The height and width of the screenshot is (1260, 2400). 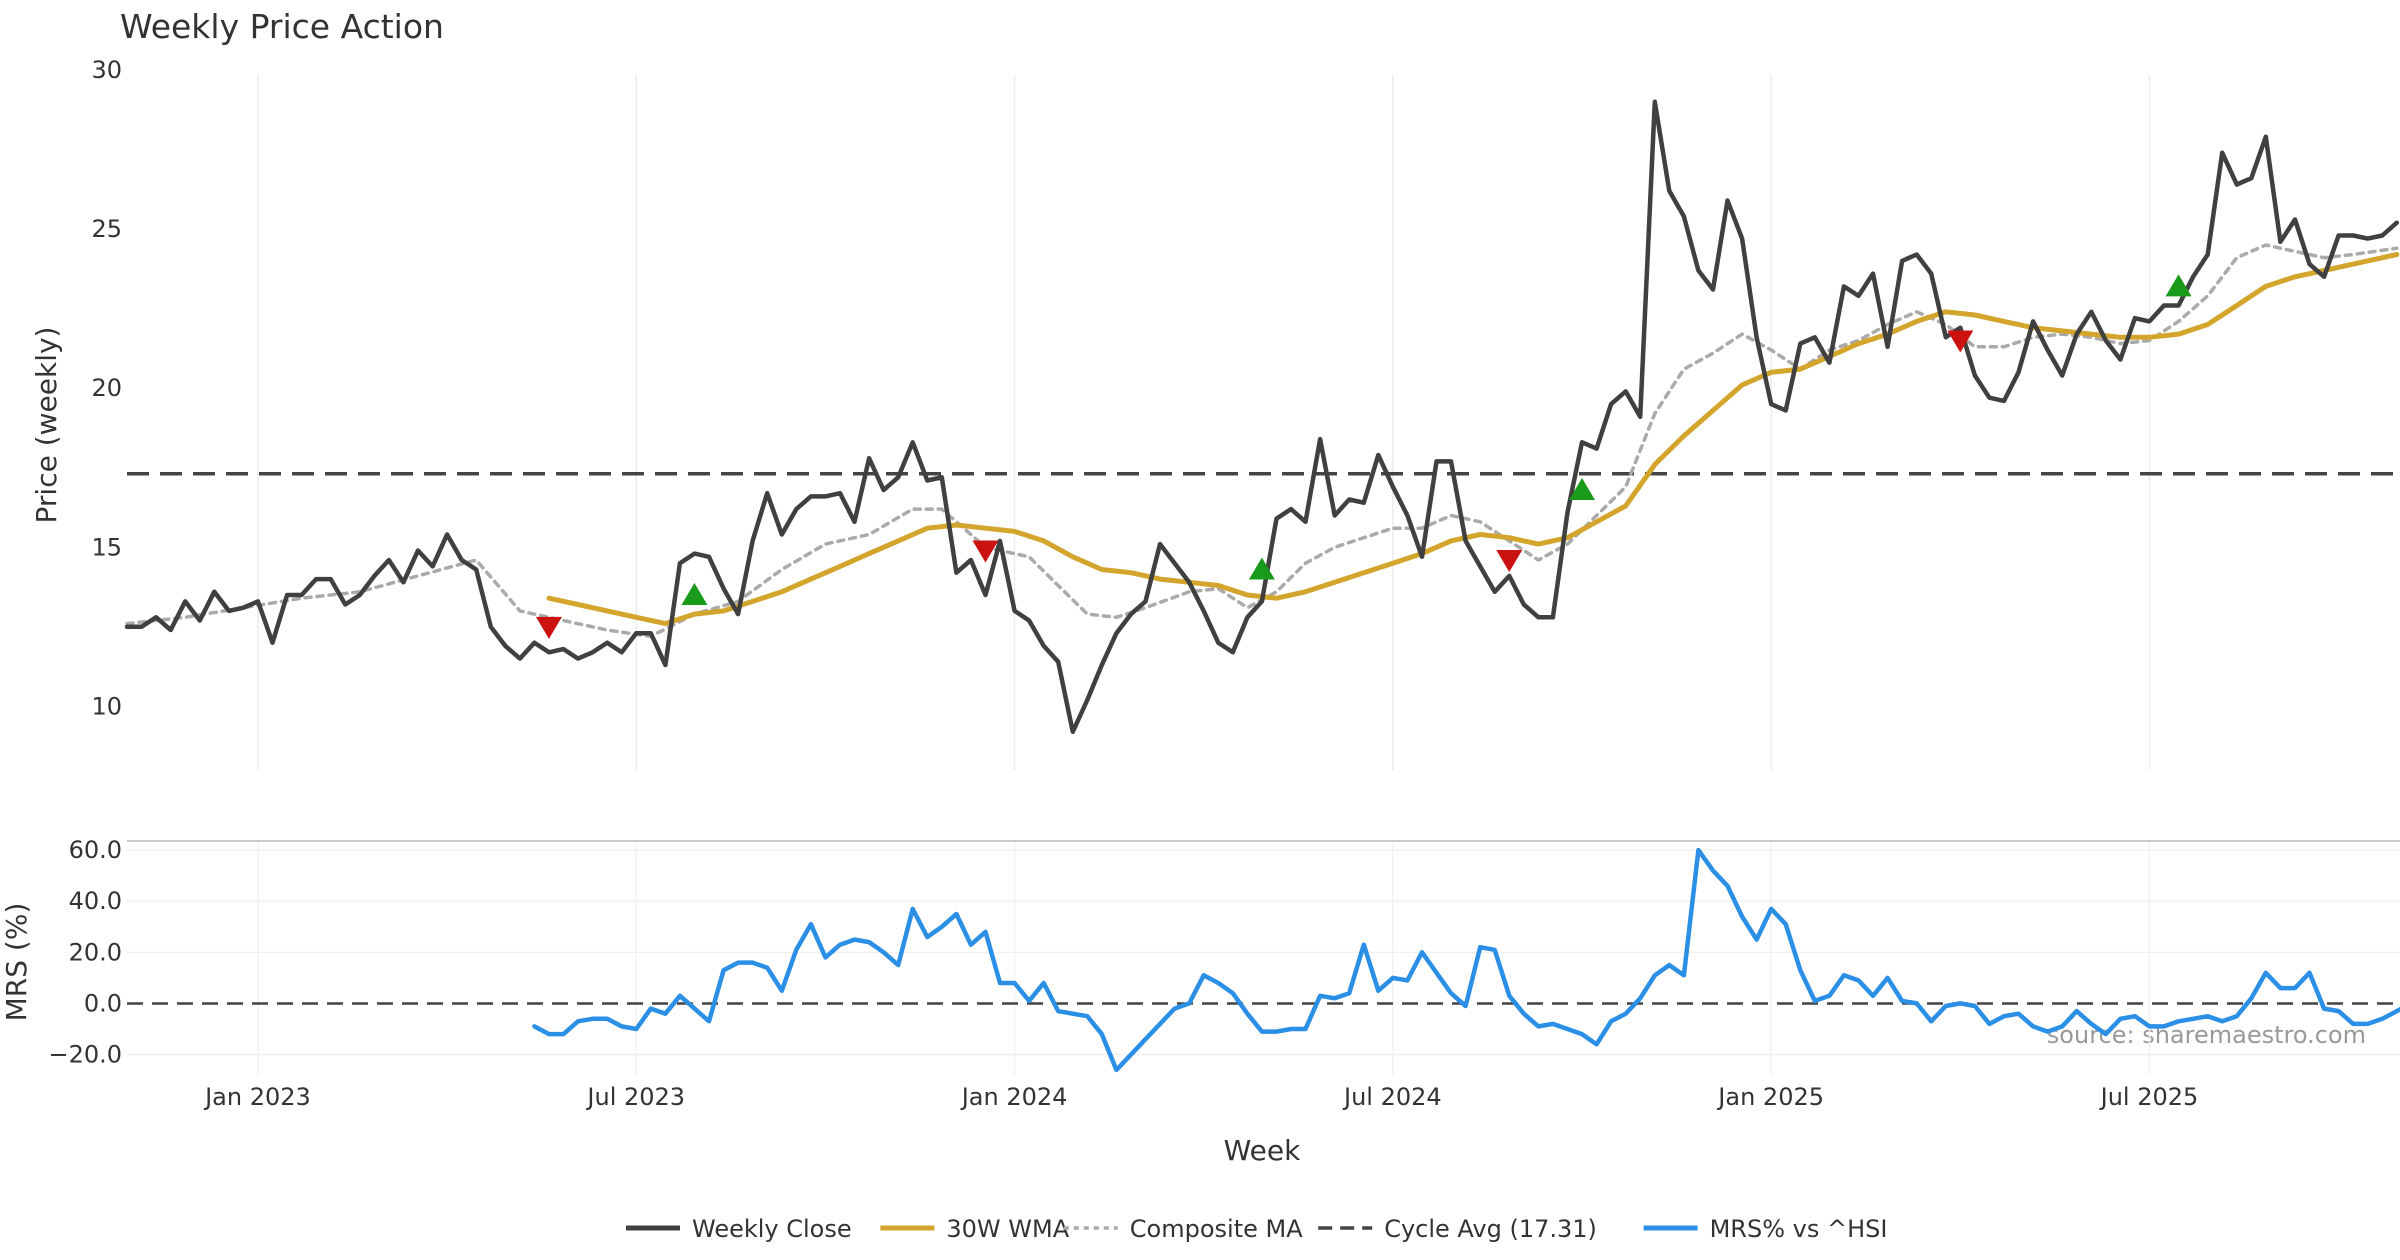 What do you see at coordinates (95, 850) in the screenshot?
I see `mrs-y-tick-label: 60.0` at bounding box center [95, 850].